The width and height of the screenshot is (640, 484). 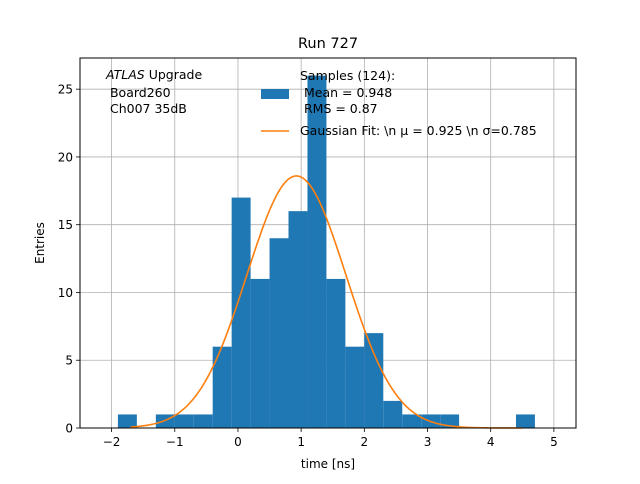 I want to click on x-tick-label: 0, so click(x=238, y=442).